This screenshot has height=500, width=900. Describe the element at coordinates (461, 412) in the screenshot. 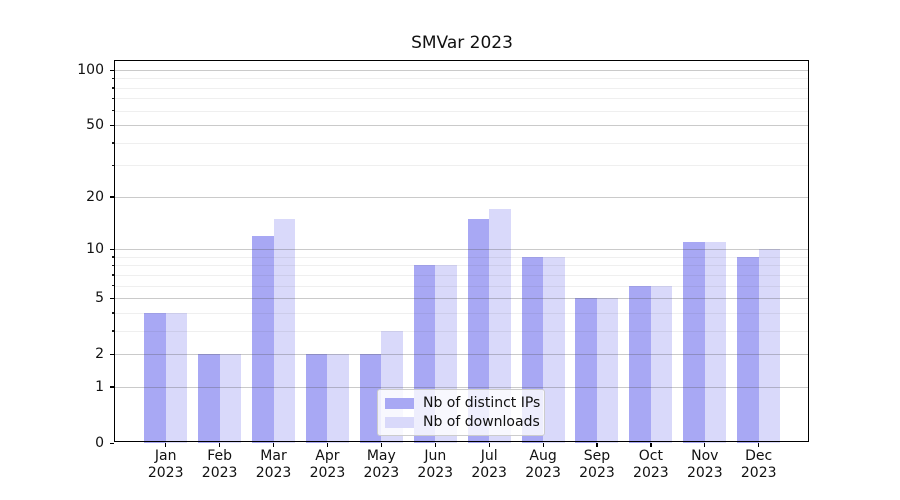

I see `legend: Nb of distinct IPs Nb of downloads` at that location.